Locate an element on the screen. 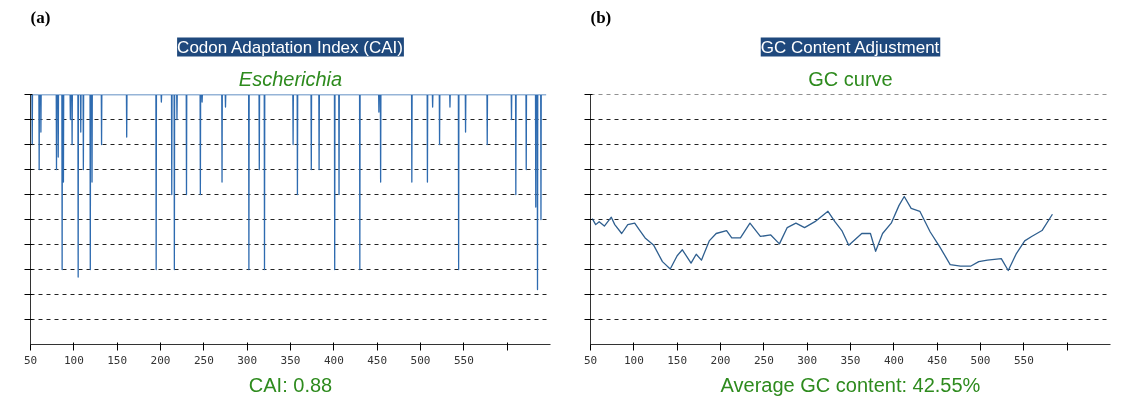  text: (b) is located at coordinates (601, 17).